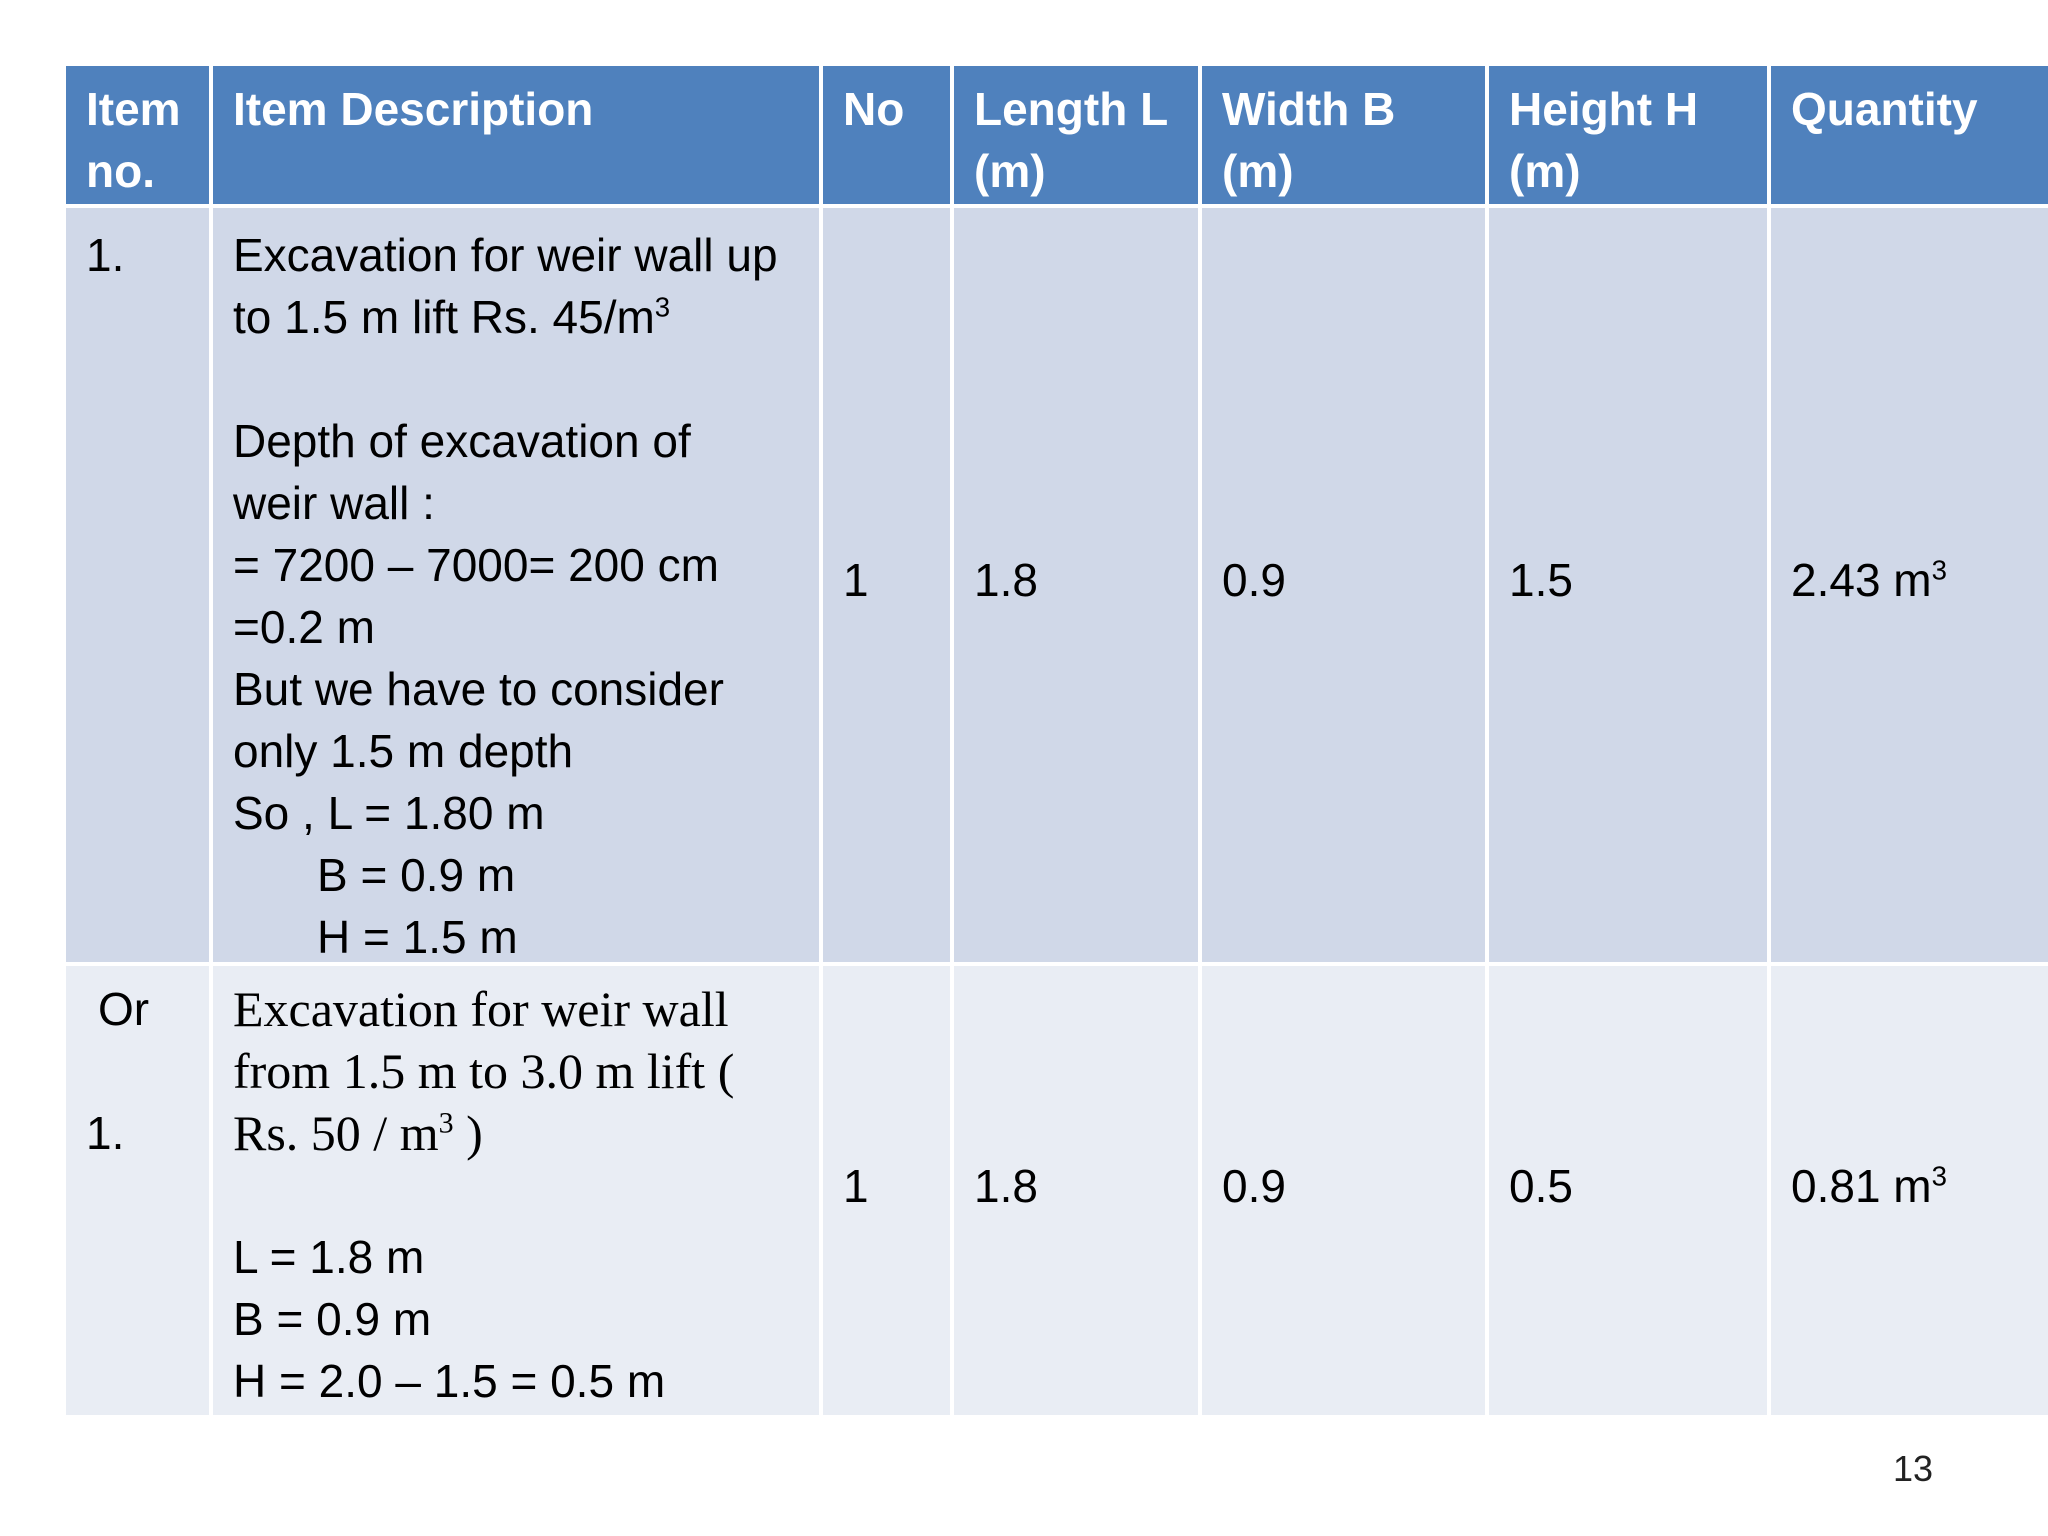  I want to click on row1-height: 1.5, so click(1628, 585).